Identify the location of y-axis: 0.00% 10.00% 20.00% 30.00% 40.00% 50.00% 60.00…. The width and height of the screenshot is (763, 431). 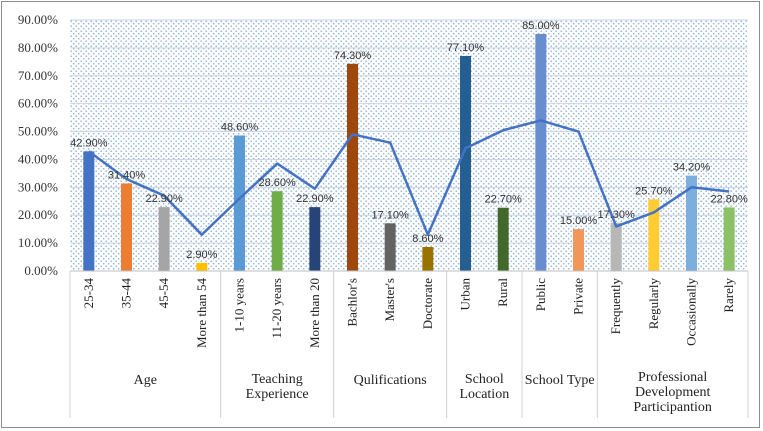
(38, 145).